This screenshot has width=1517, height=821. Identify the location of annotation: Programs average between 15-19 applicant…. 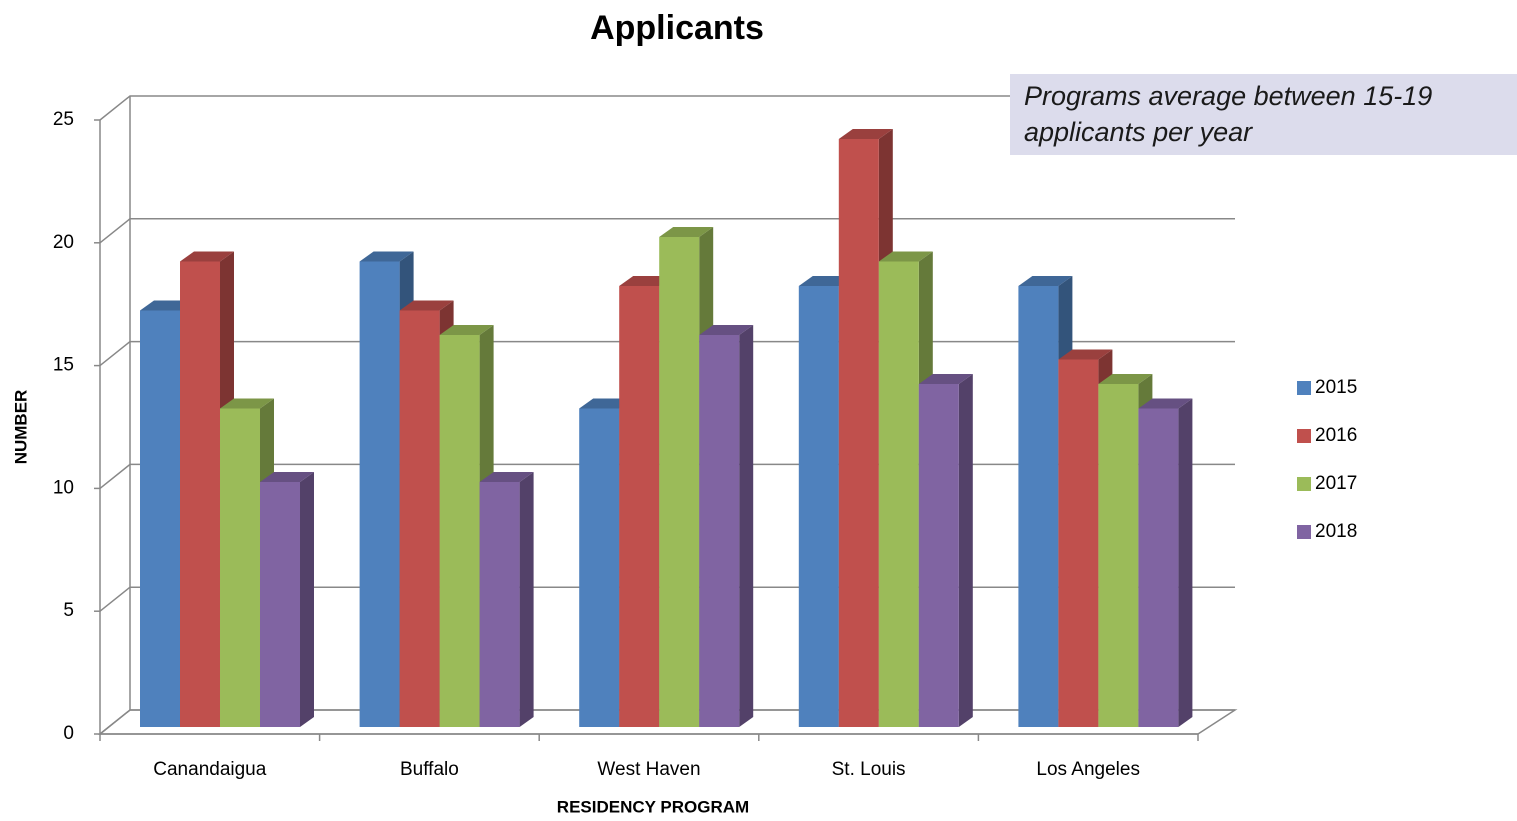
(1263, 114).